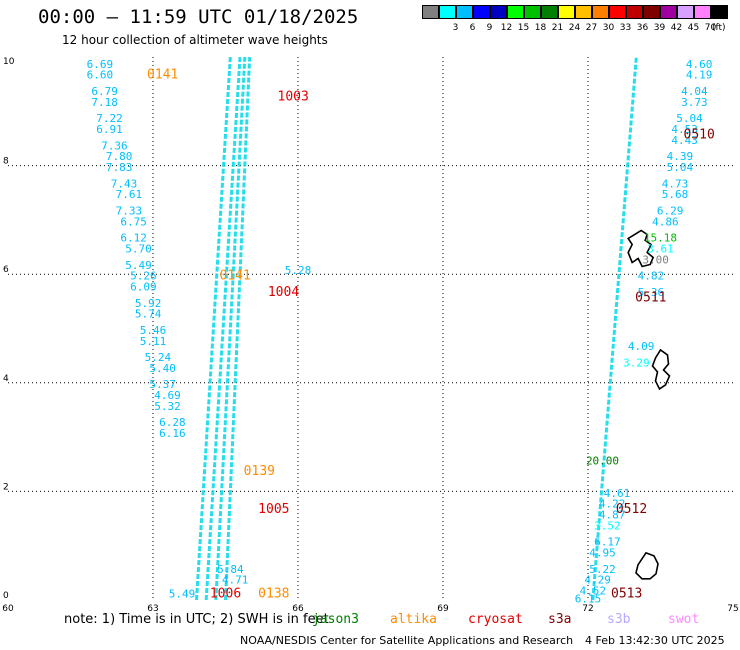 The width and height of the screenshot is (740, 650). What do you see at coordinates (660, 238) in the screenshot?
I see `swh-value: 15.18` at bounding box center [660, 238].